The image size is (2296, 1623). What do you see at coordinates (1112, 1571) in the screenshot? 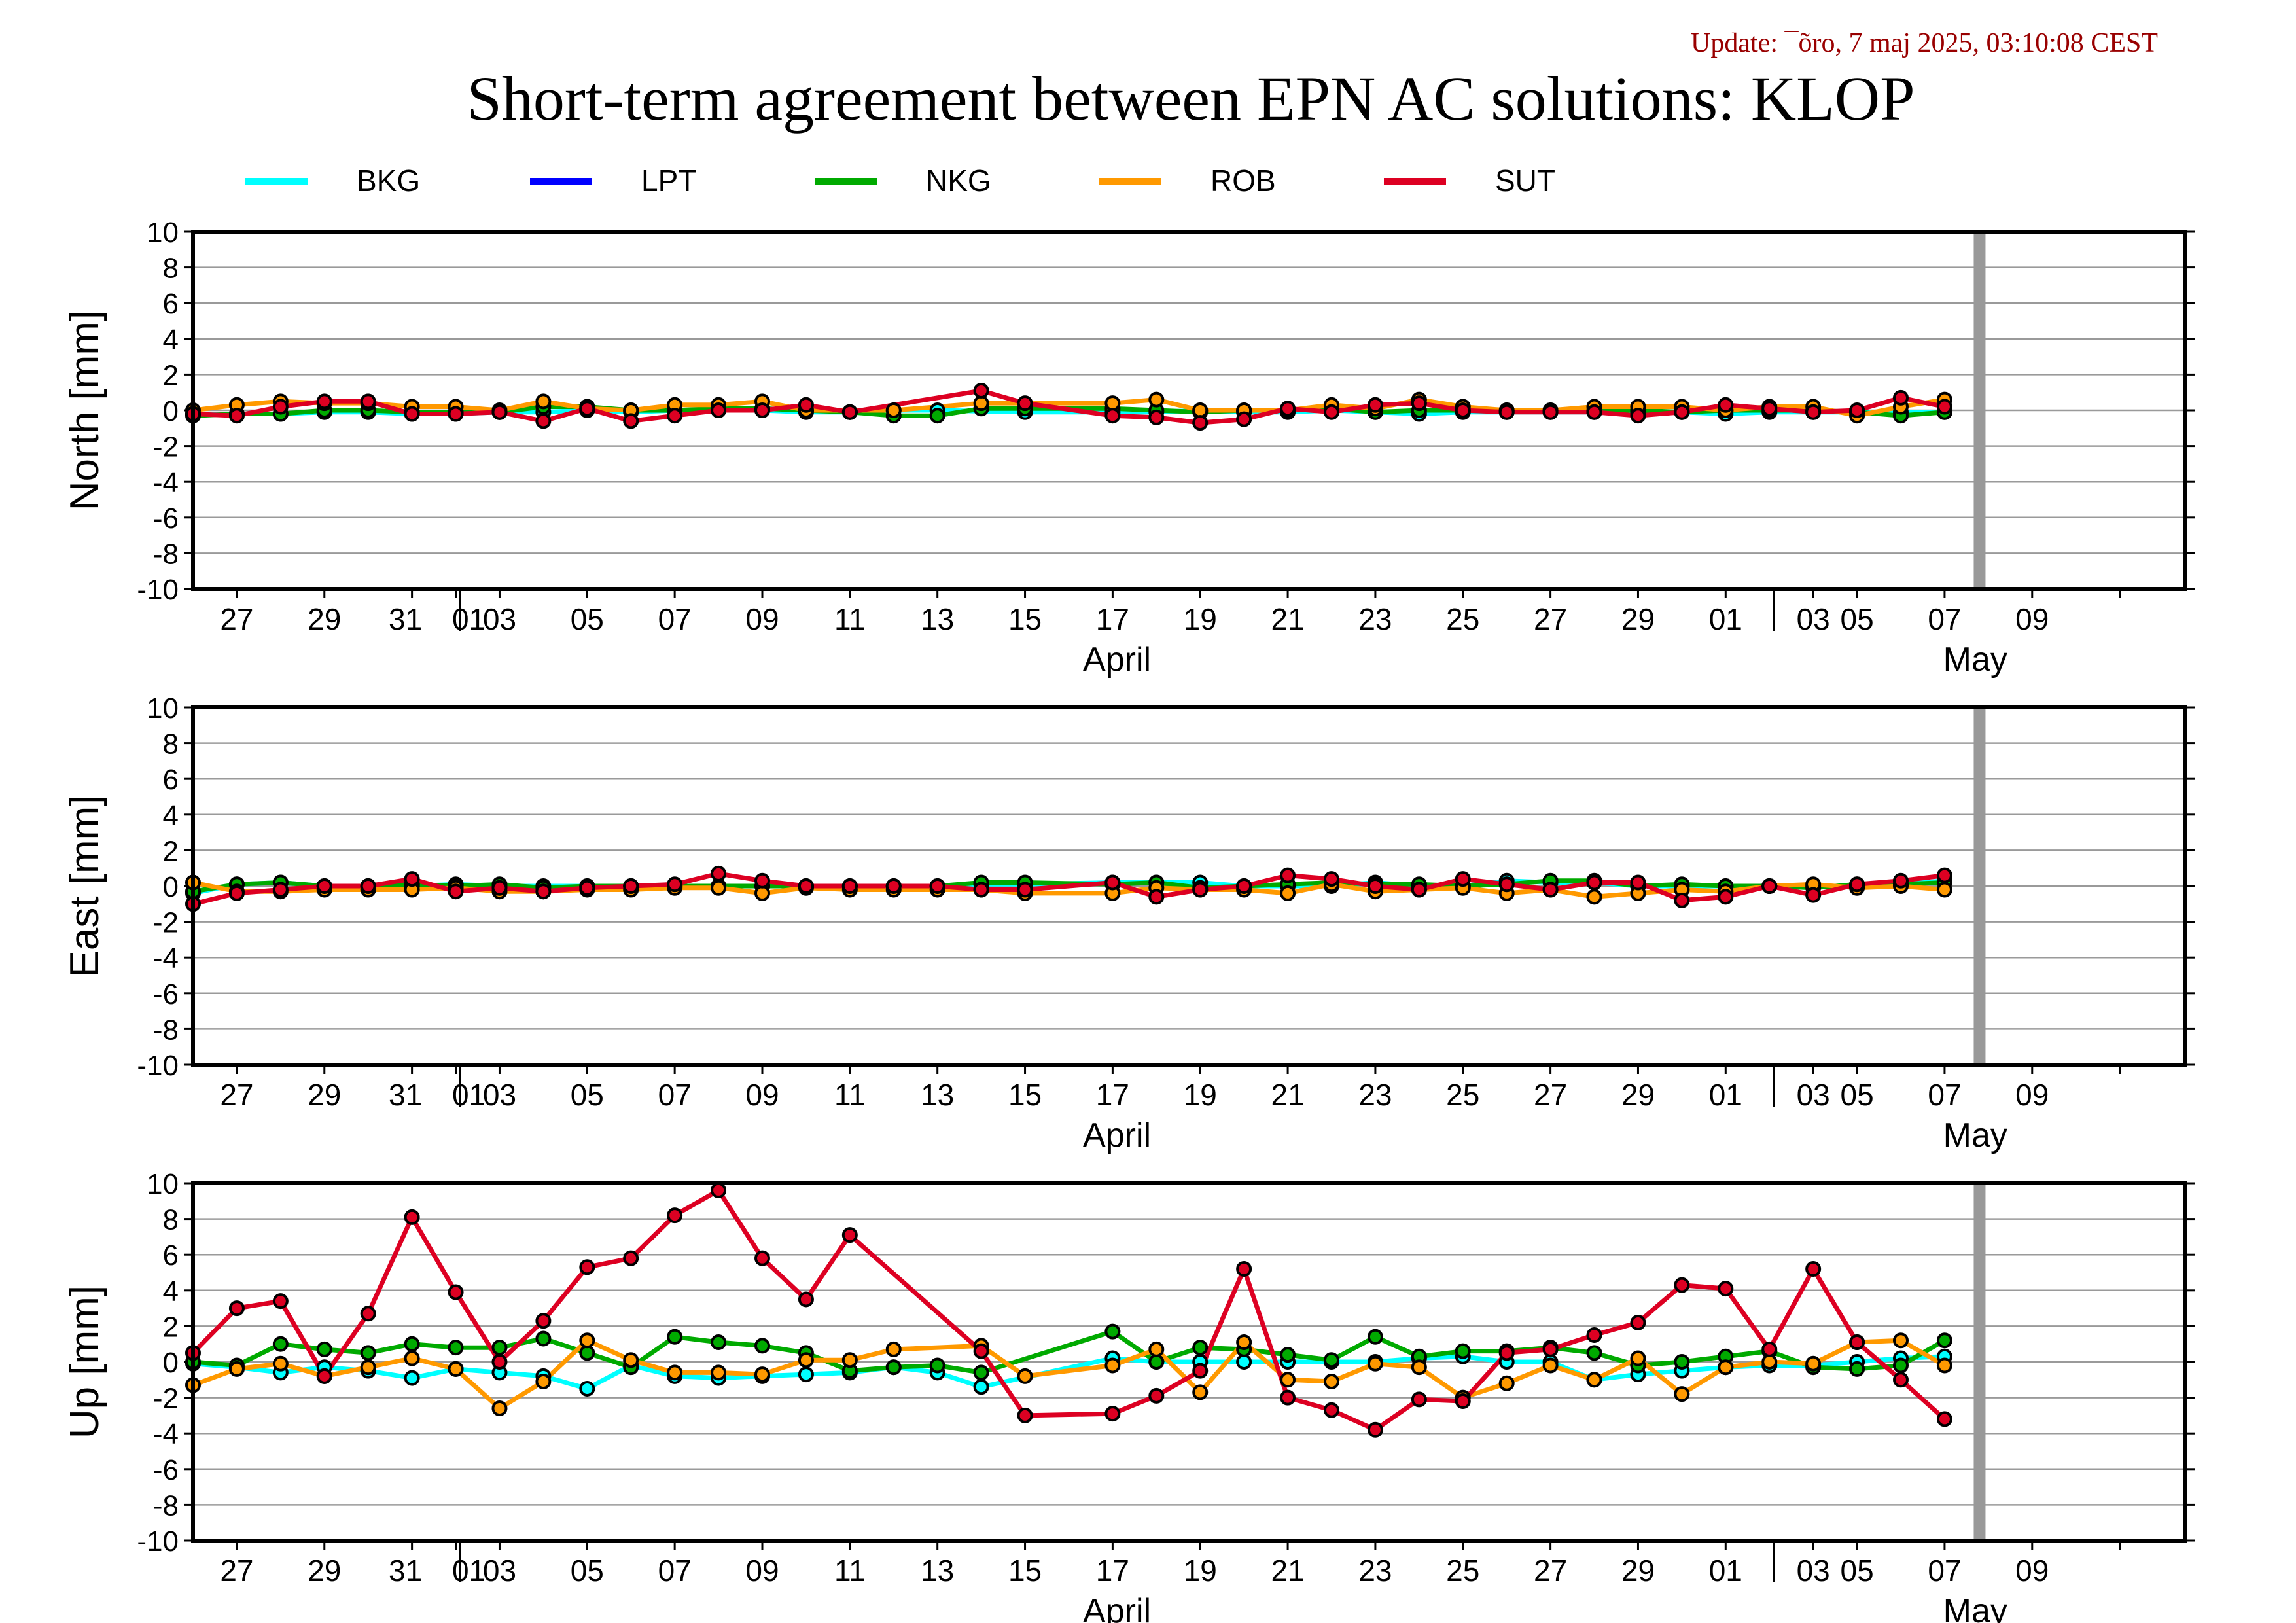
I see `x-tick-label: 17` at bounding box center [1112, 1571].